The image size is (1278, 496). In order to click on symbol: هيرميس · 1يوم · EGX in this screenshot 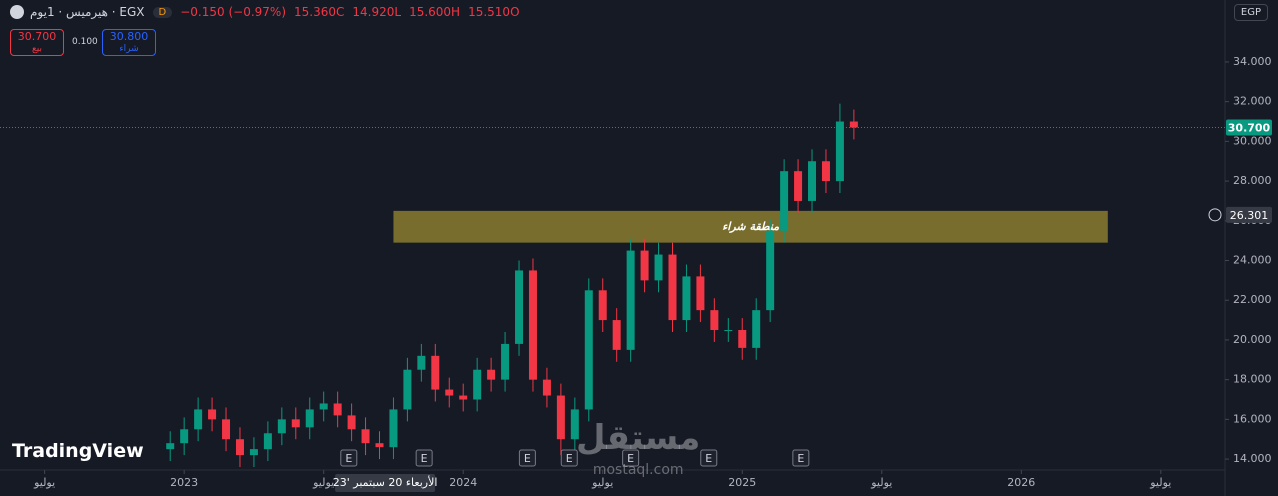, I will do `click(77, 12)`.